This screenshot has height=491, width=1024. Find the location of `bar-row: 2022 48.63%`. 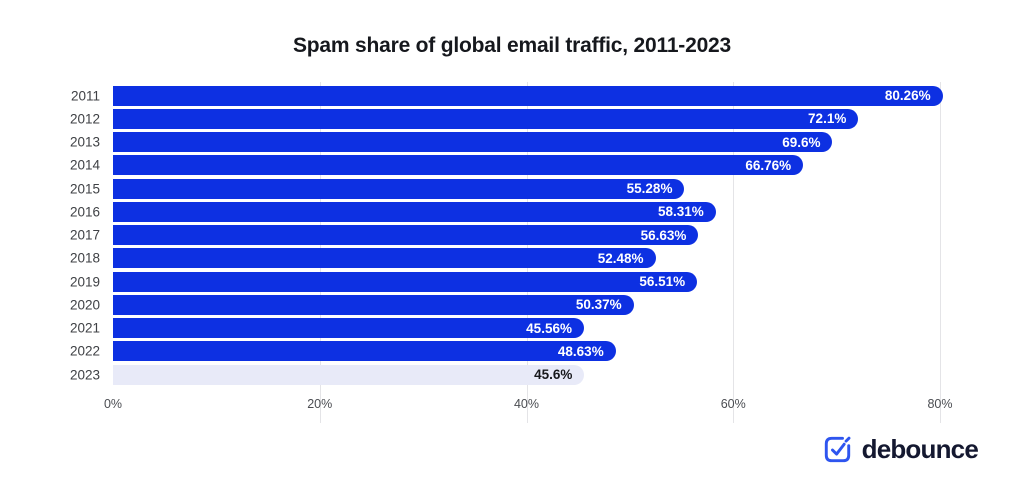

bar-row: 2022 48.63% is located at coordinates (505, 351).